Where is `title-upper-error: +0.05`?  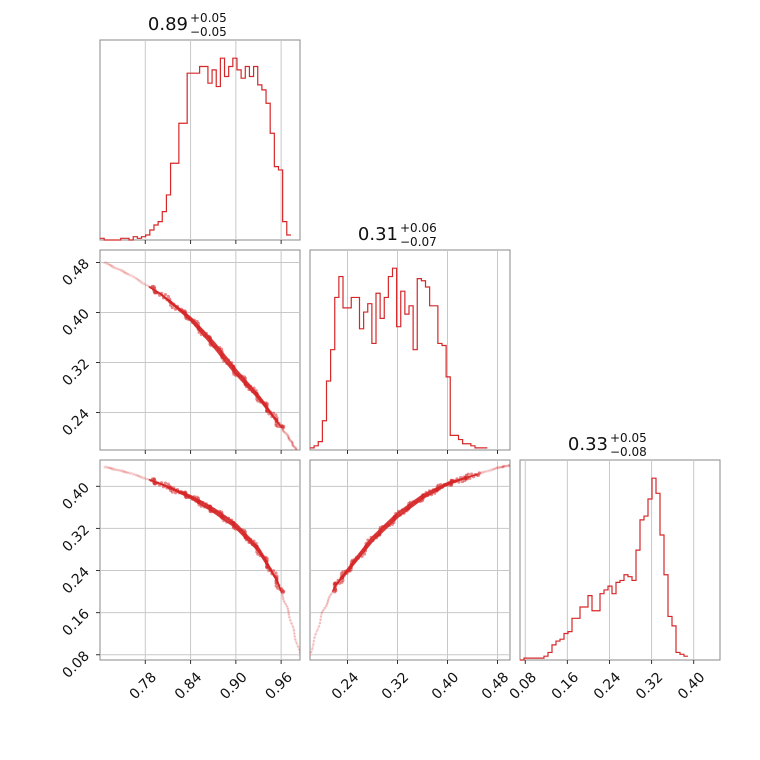
title-upper-error: +0.05 is located at coordinates (208, 18).